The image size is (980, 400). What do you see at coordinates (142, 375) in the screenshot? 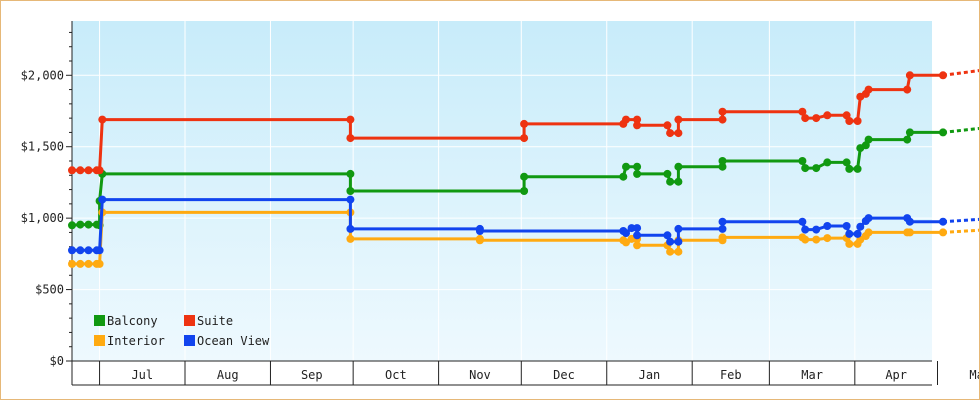
I see `month-label: Jul` at bounding box center [142, 375].